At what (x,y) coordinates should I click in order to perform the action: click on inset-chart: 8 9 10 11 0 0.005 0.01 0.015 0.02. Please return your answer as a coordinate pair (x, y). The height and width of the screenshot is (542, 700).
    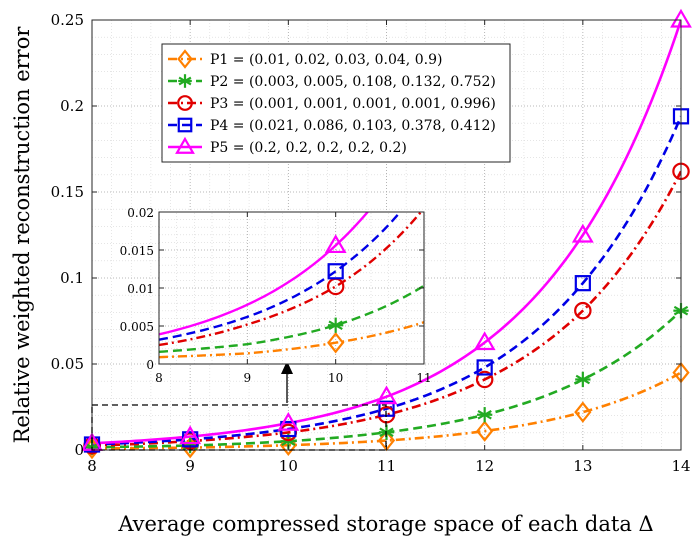
    Looking at the image, I should click on (276, 295).